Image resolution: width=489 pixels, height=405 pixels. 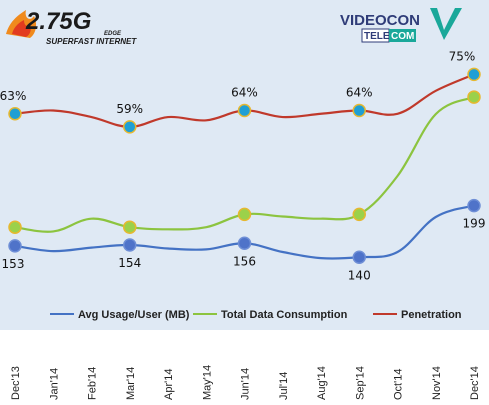 I want to click on logo-275g-text: 2.75G, so click(x=58, y=21).